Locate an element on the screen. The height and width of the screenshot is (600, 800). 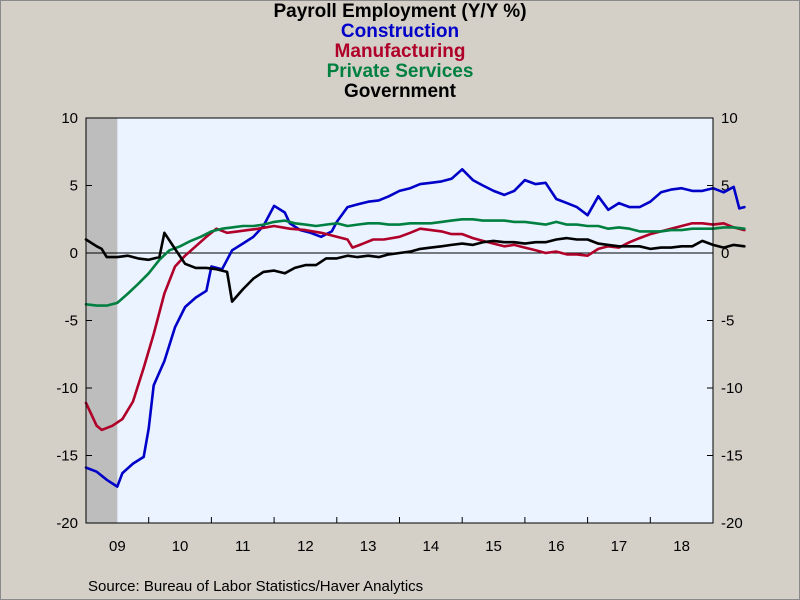
x-tick-label: 11 is located at coordinates (243, 546).